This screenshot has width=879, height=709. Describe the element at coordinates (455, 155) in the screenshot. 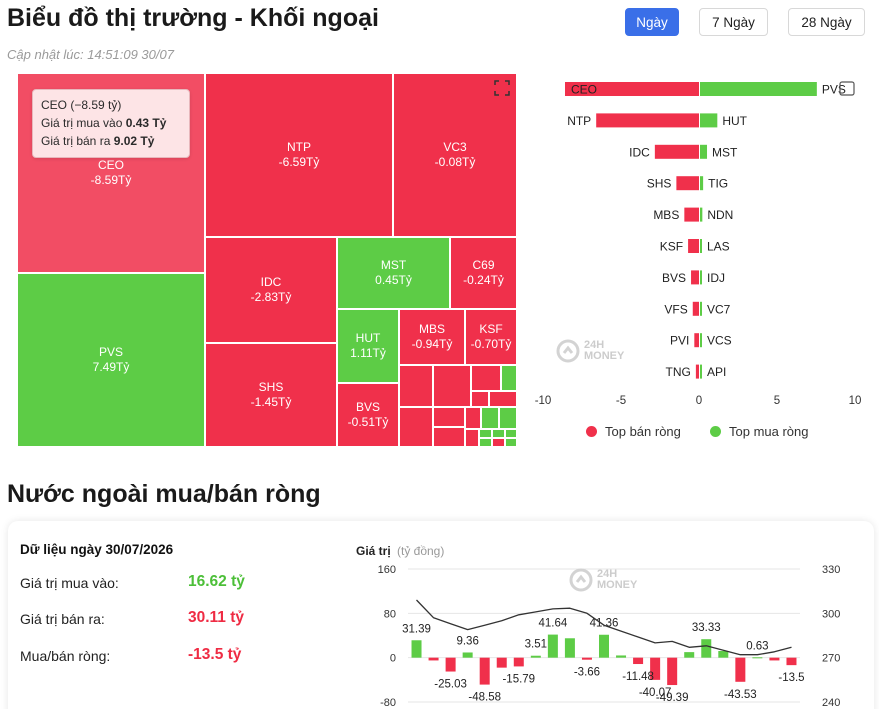

I see `treemap-tile-vc3: VC3 -0.08Tỷ` at that location.